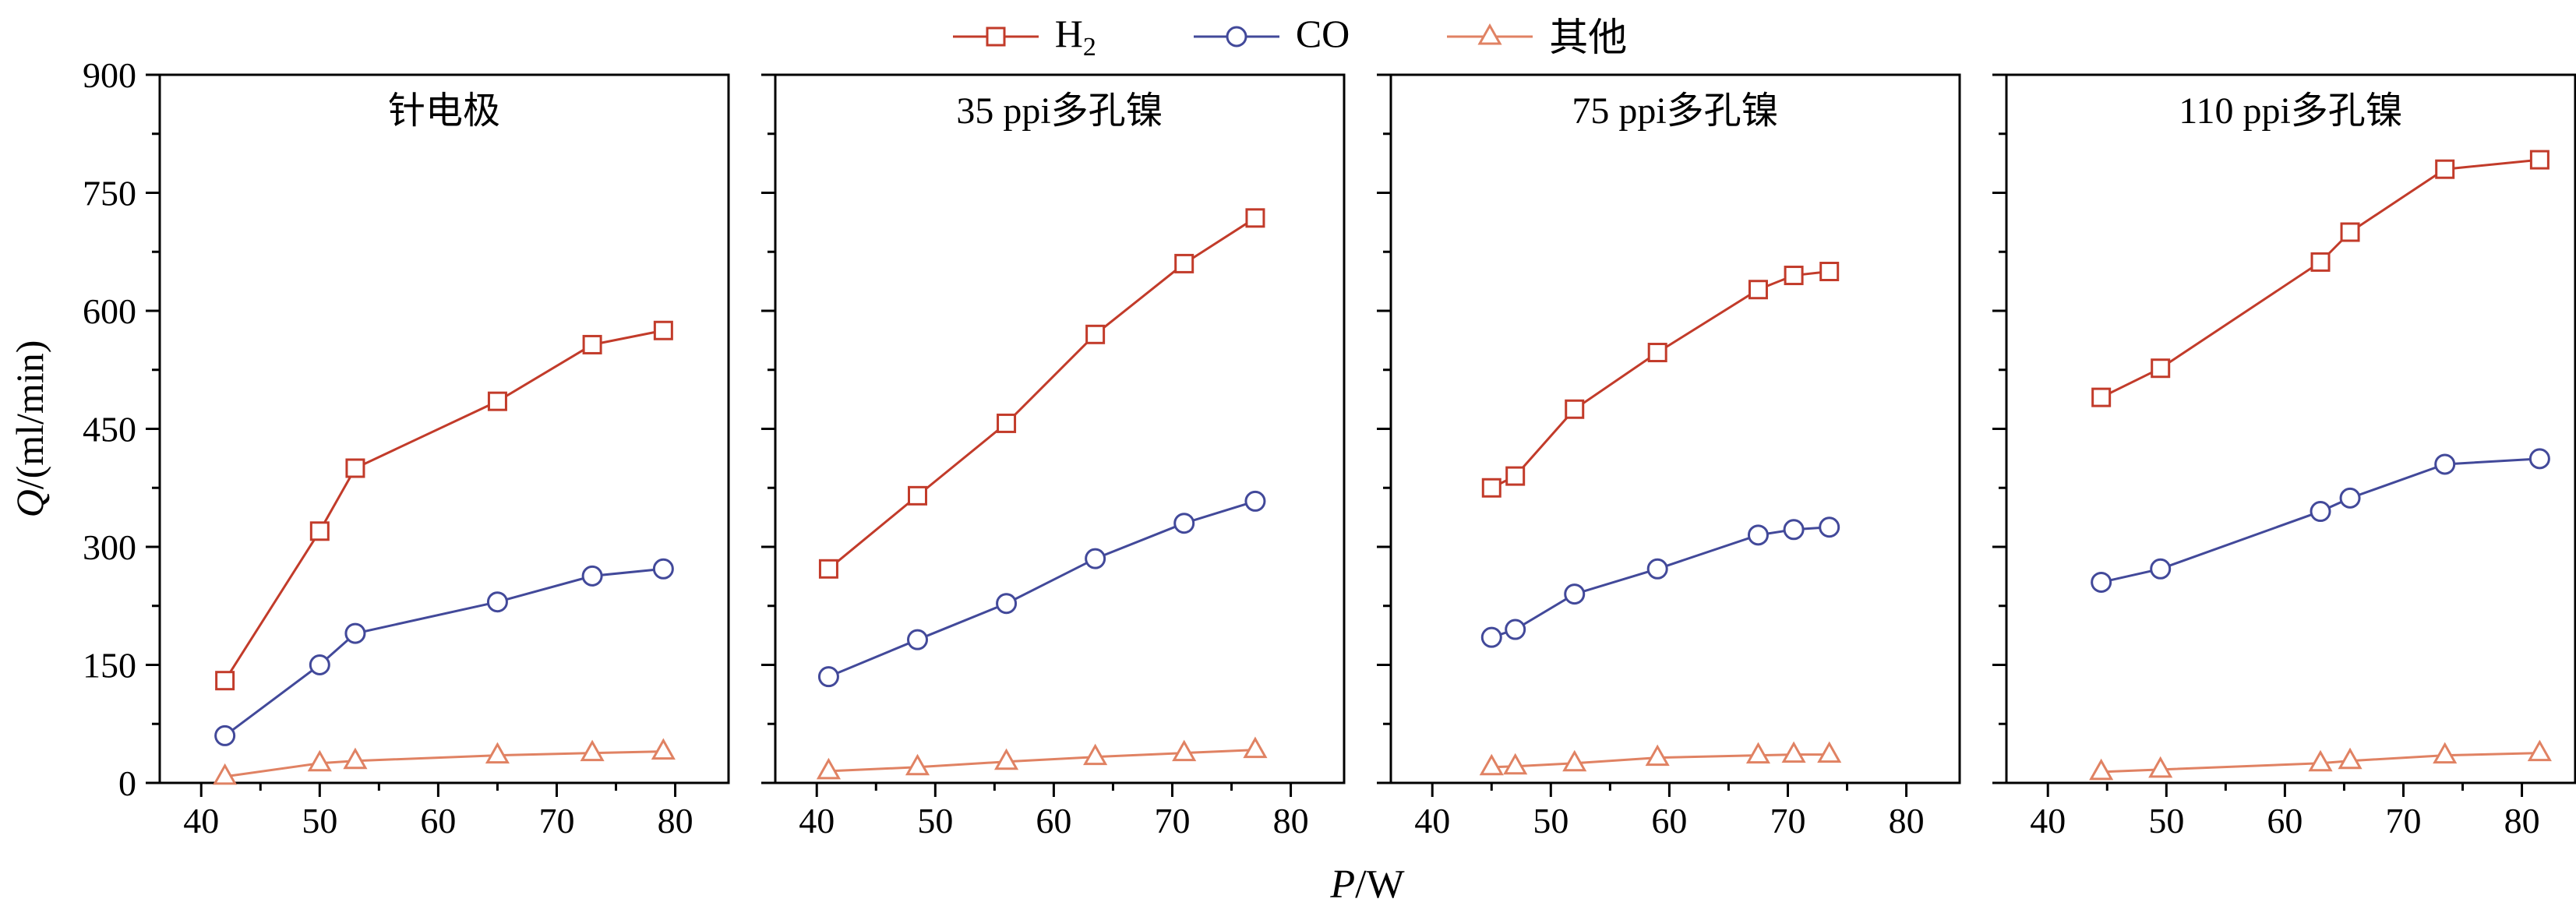 The width and height of the screenshot is (2576, 920). What do you see at coordinates (1059, 111) in the screenshot?
I see `panel-title: 35 ppi多孔镍` at bounding box center [1059, 111].